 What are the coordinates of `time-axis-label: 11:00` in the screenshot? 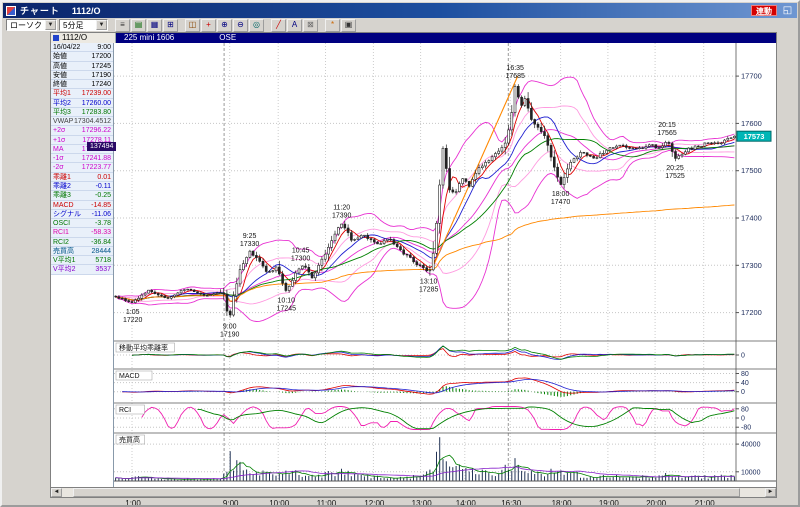 It's located at (326, 503).